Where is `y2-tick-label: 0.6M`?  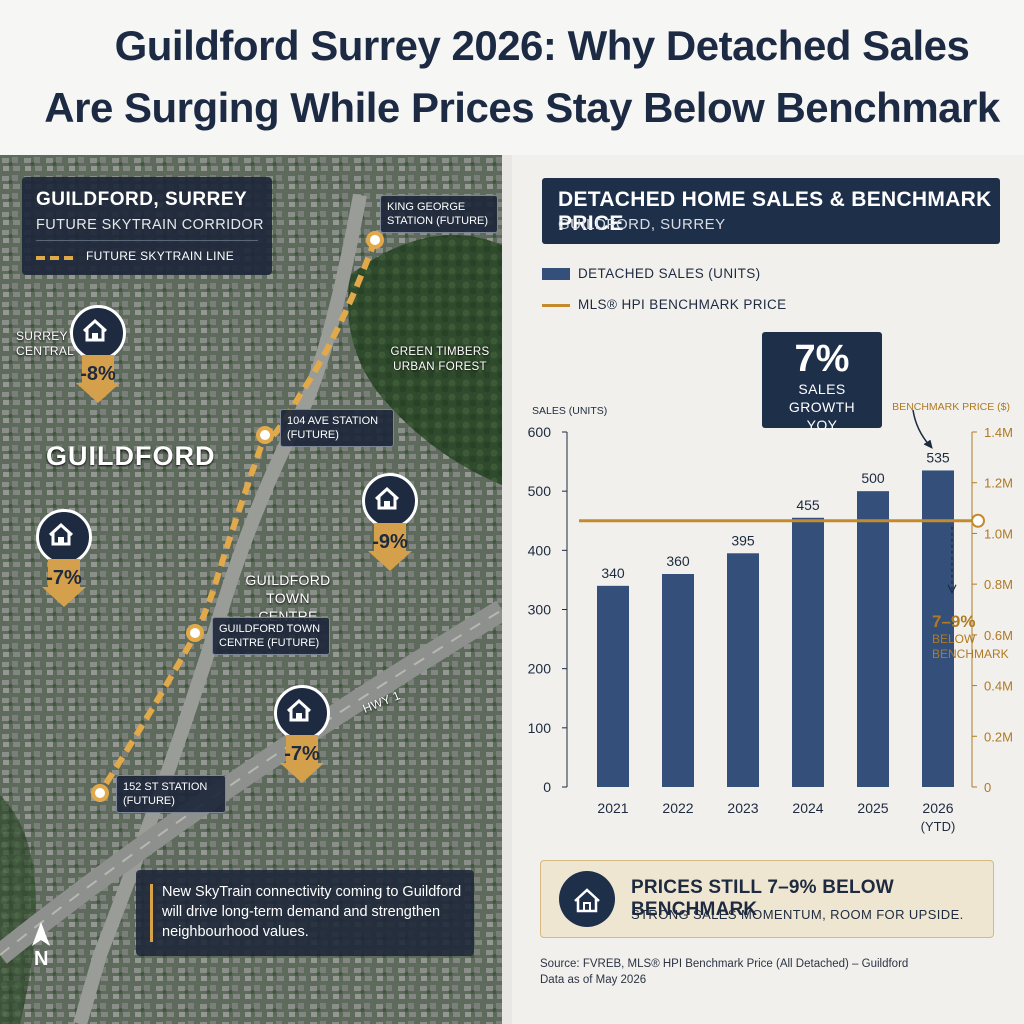 y2-tick-label: 0.6M is located at coordinates (998, 635).